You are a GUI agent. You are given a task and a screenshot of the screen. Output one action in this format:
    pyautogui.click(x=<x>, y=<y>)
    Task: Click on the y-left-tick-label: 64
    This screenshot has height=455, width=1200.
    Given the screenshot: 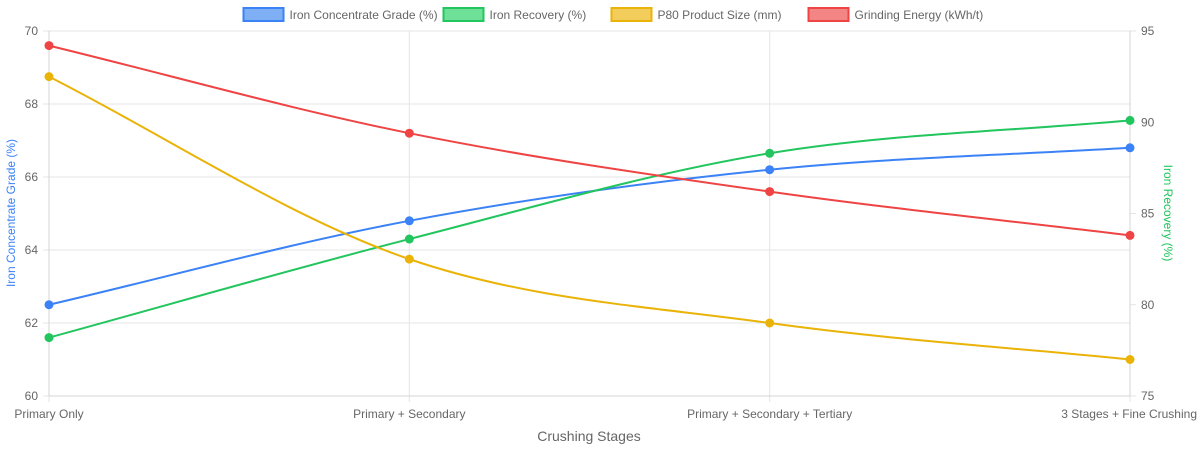 What is the action you would take?
    pyautogui.click(x=32, y=250)
    